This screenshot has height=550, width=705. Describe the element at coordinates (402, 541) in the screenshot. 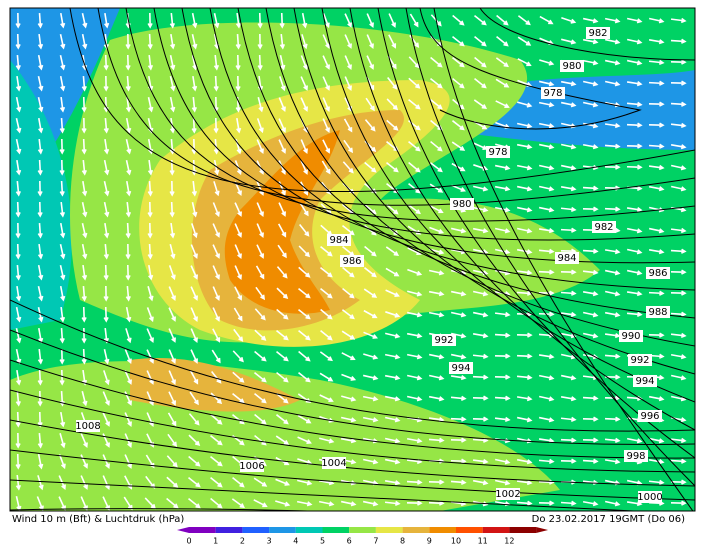

I see `colorbar-label: 8` at that location.